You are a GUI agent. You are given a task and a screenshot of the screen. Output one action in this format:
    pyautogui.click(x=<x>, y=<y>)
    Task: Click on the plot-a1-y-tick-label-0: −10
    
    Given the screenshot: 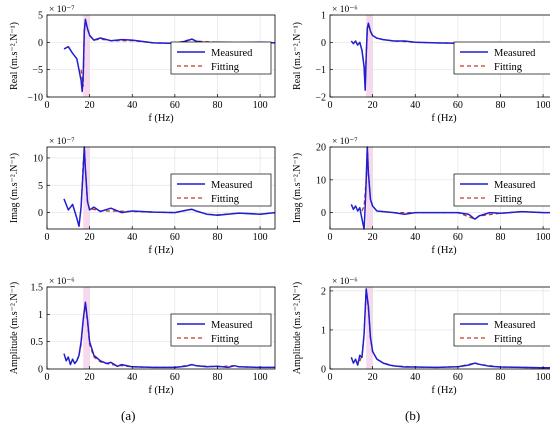 What is the action you would take?
    pyautogui.click(x=35, y=98)
    